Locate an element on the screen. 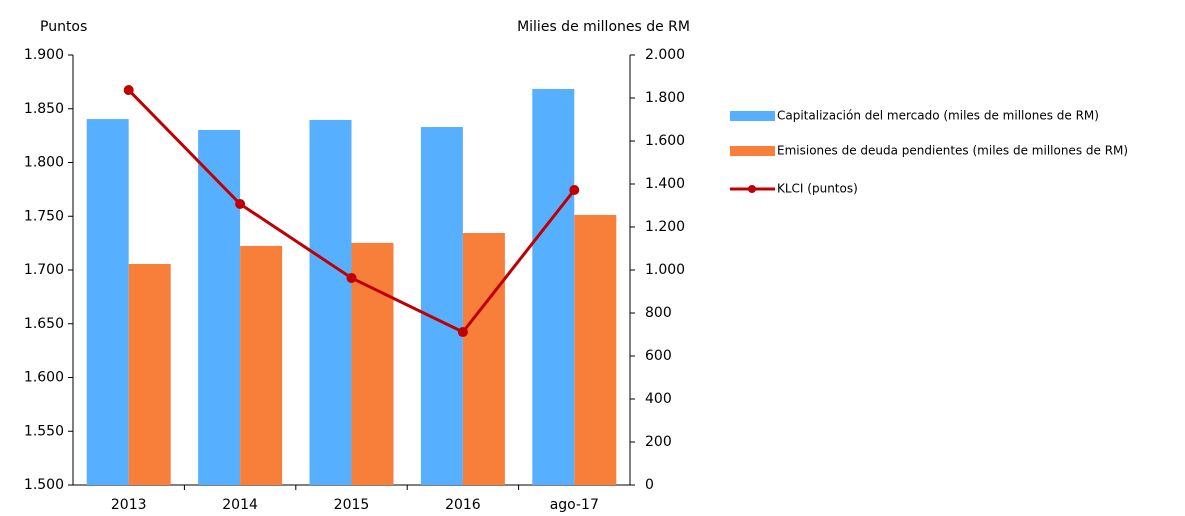  y2-tick-label: 800 is located at coordinates (658, 313).